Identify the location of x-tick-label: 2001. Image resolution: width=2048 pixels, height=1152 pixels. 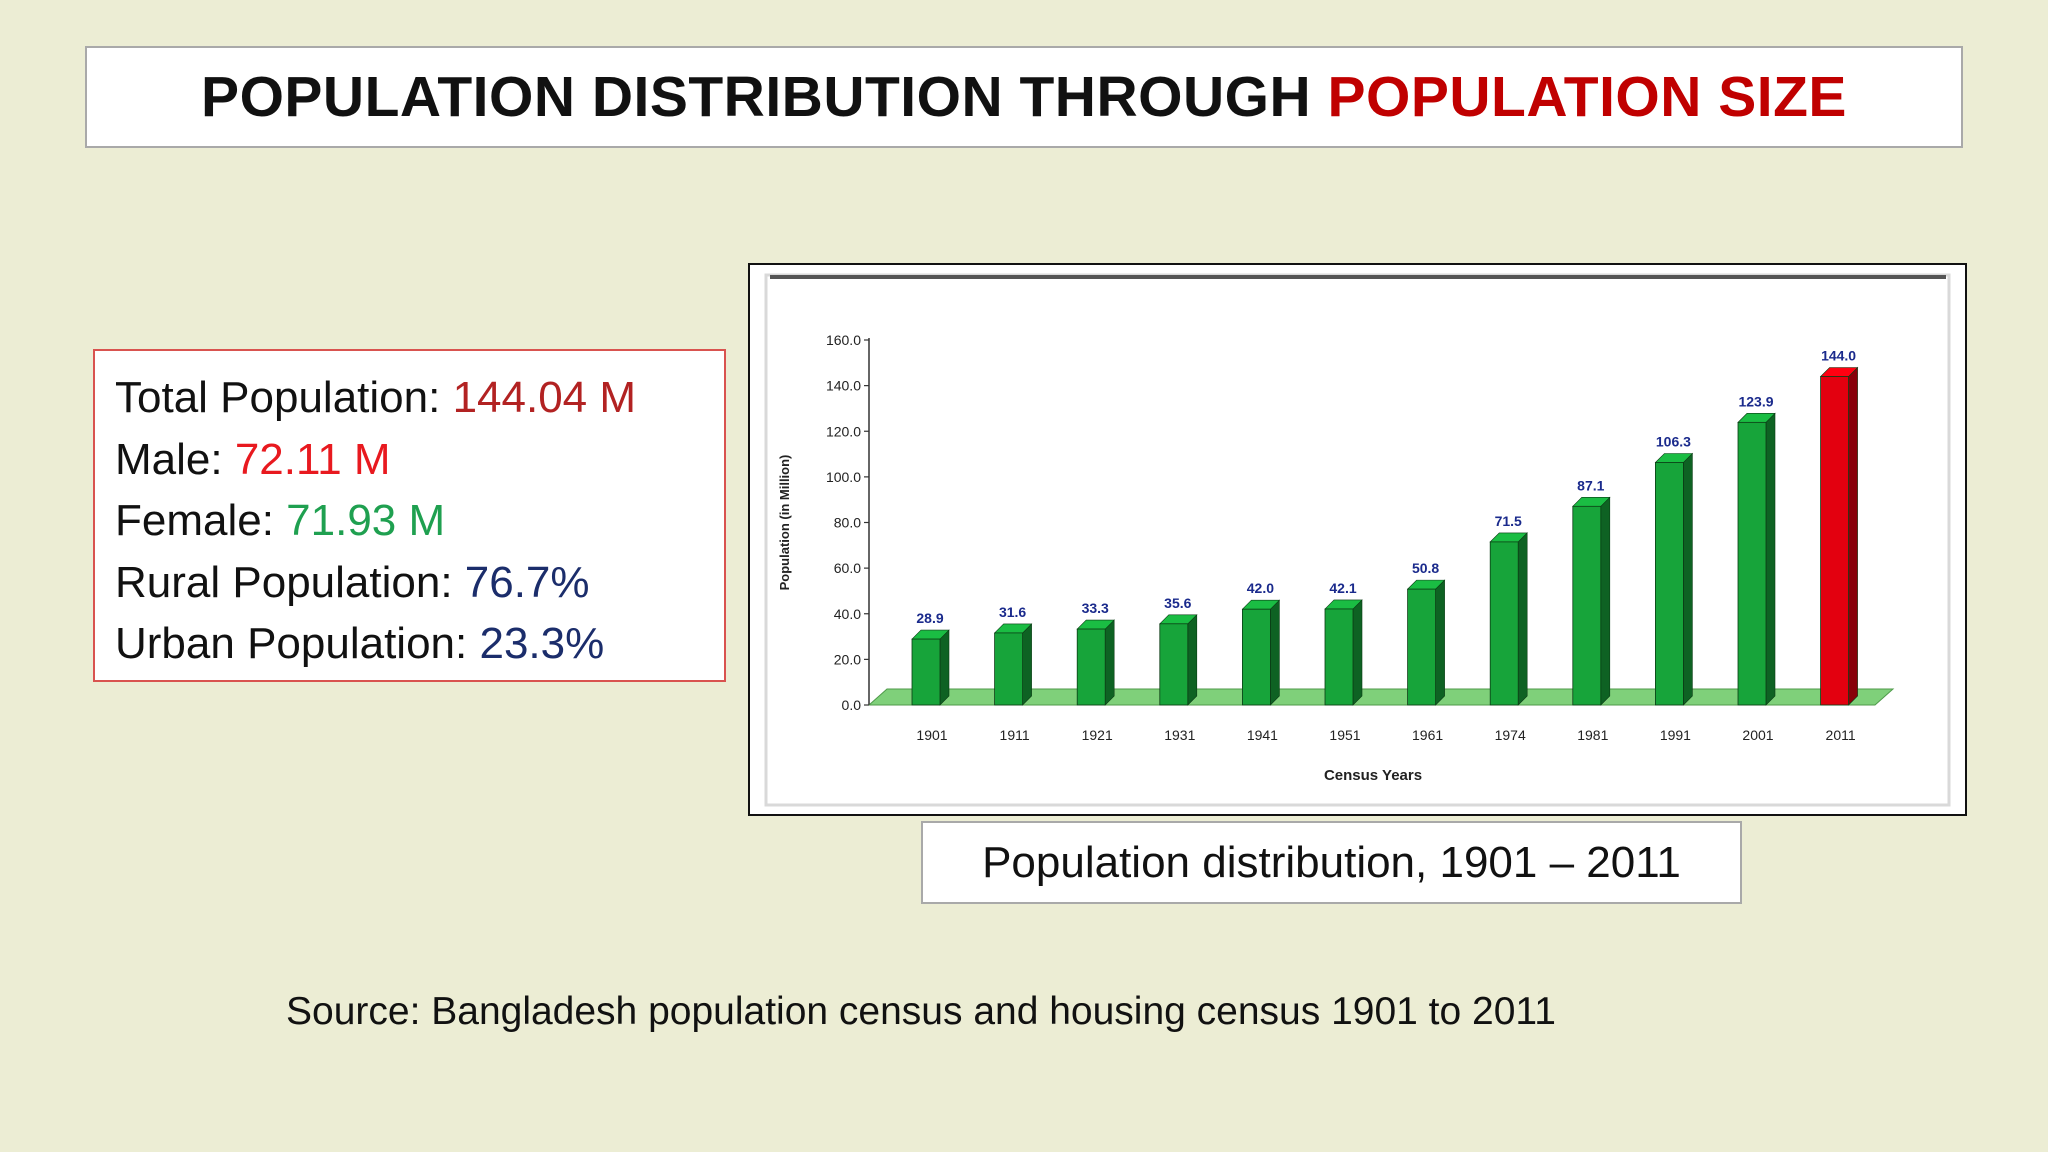
(1757, 735).